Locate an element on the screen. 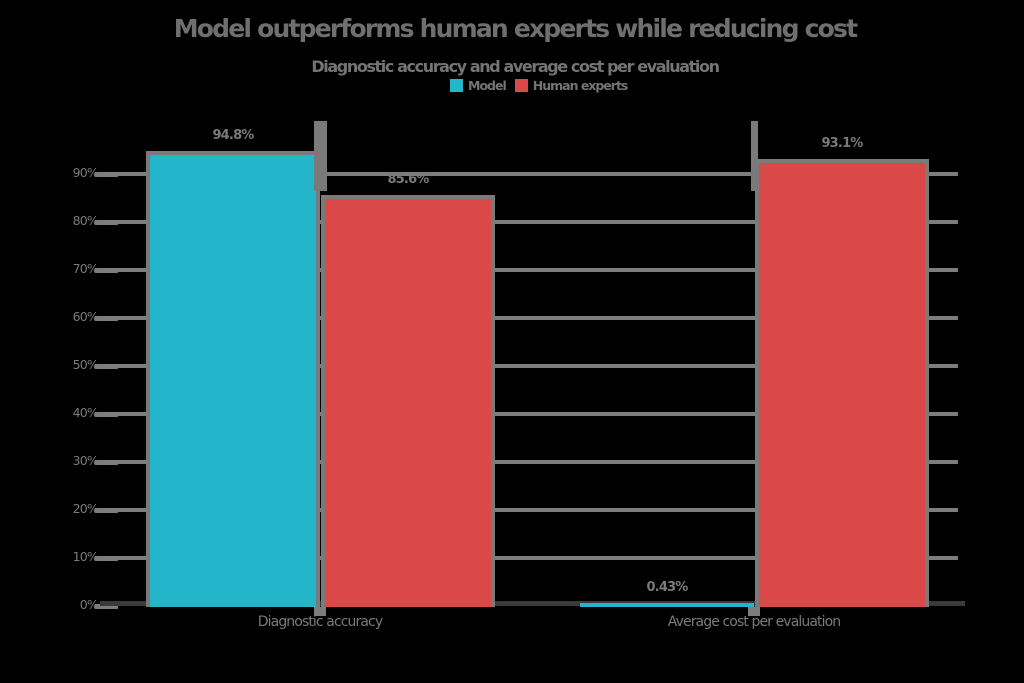  y-tick-label: 0% is located at coordinates (89, 604).